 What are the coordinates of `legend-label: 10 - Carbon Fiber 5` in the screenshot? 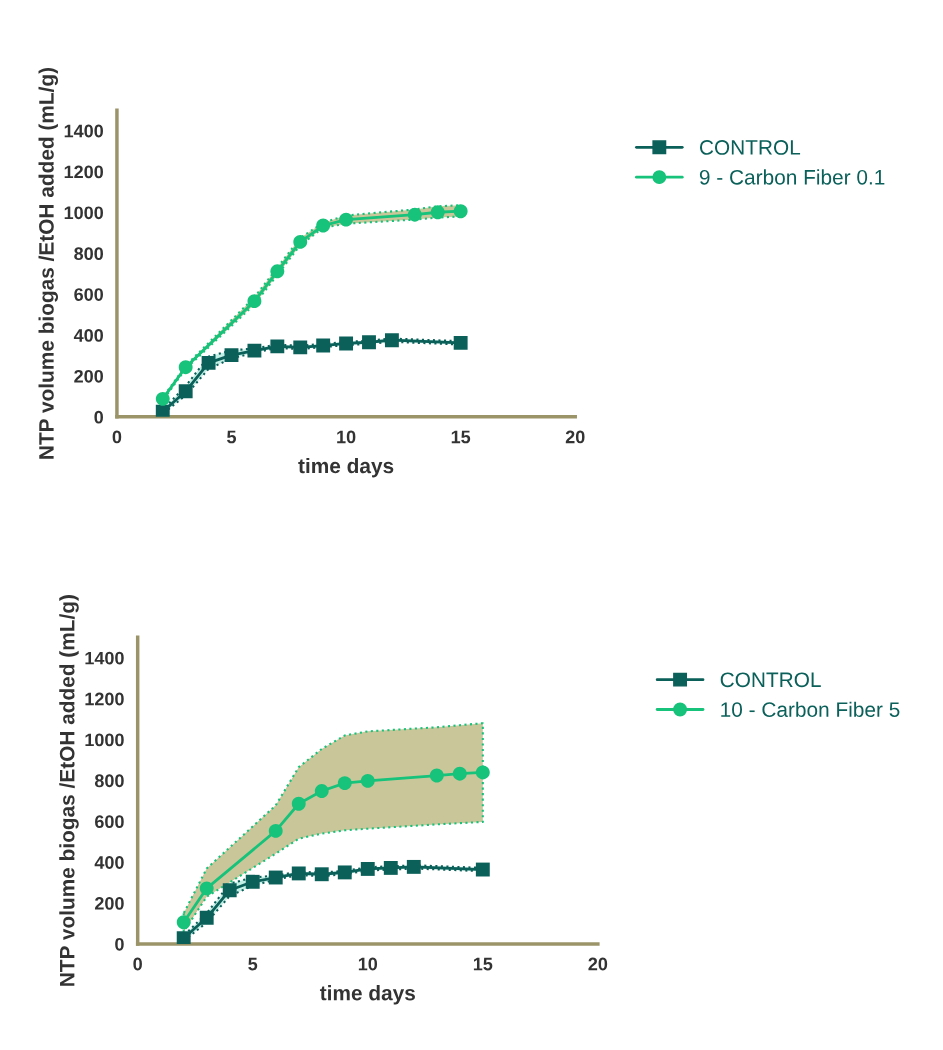 It's located at (810, 709).